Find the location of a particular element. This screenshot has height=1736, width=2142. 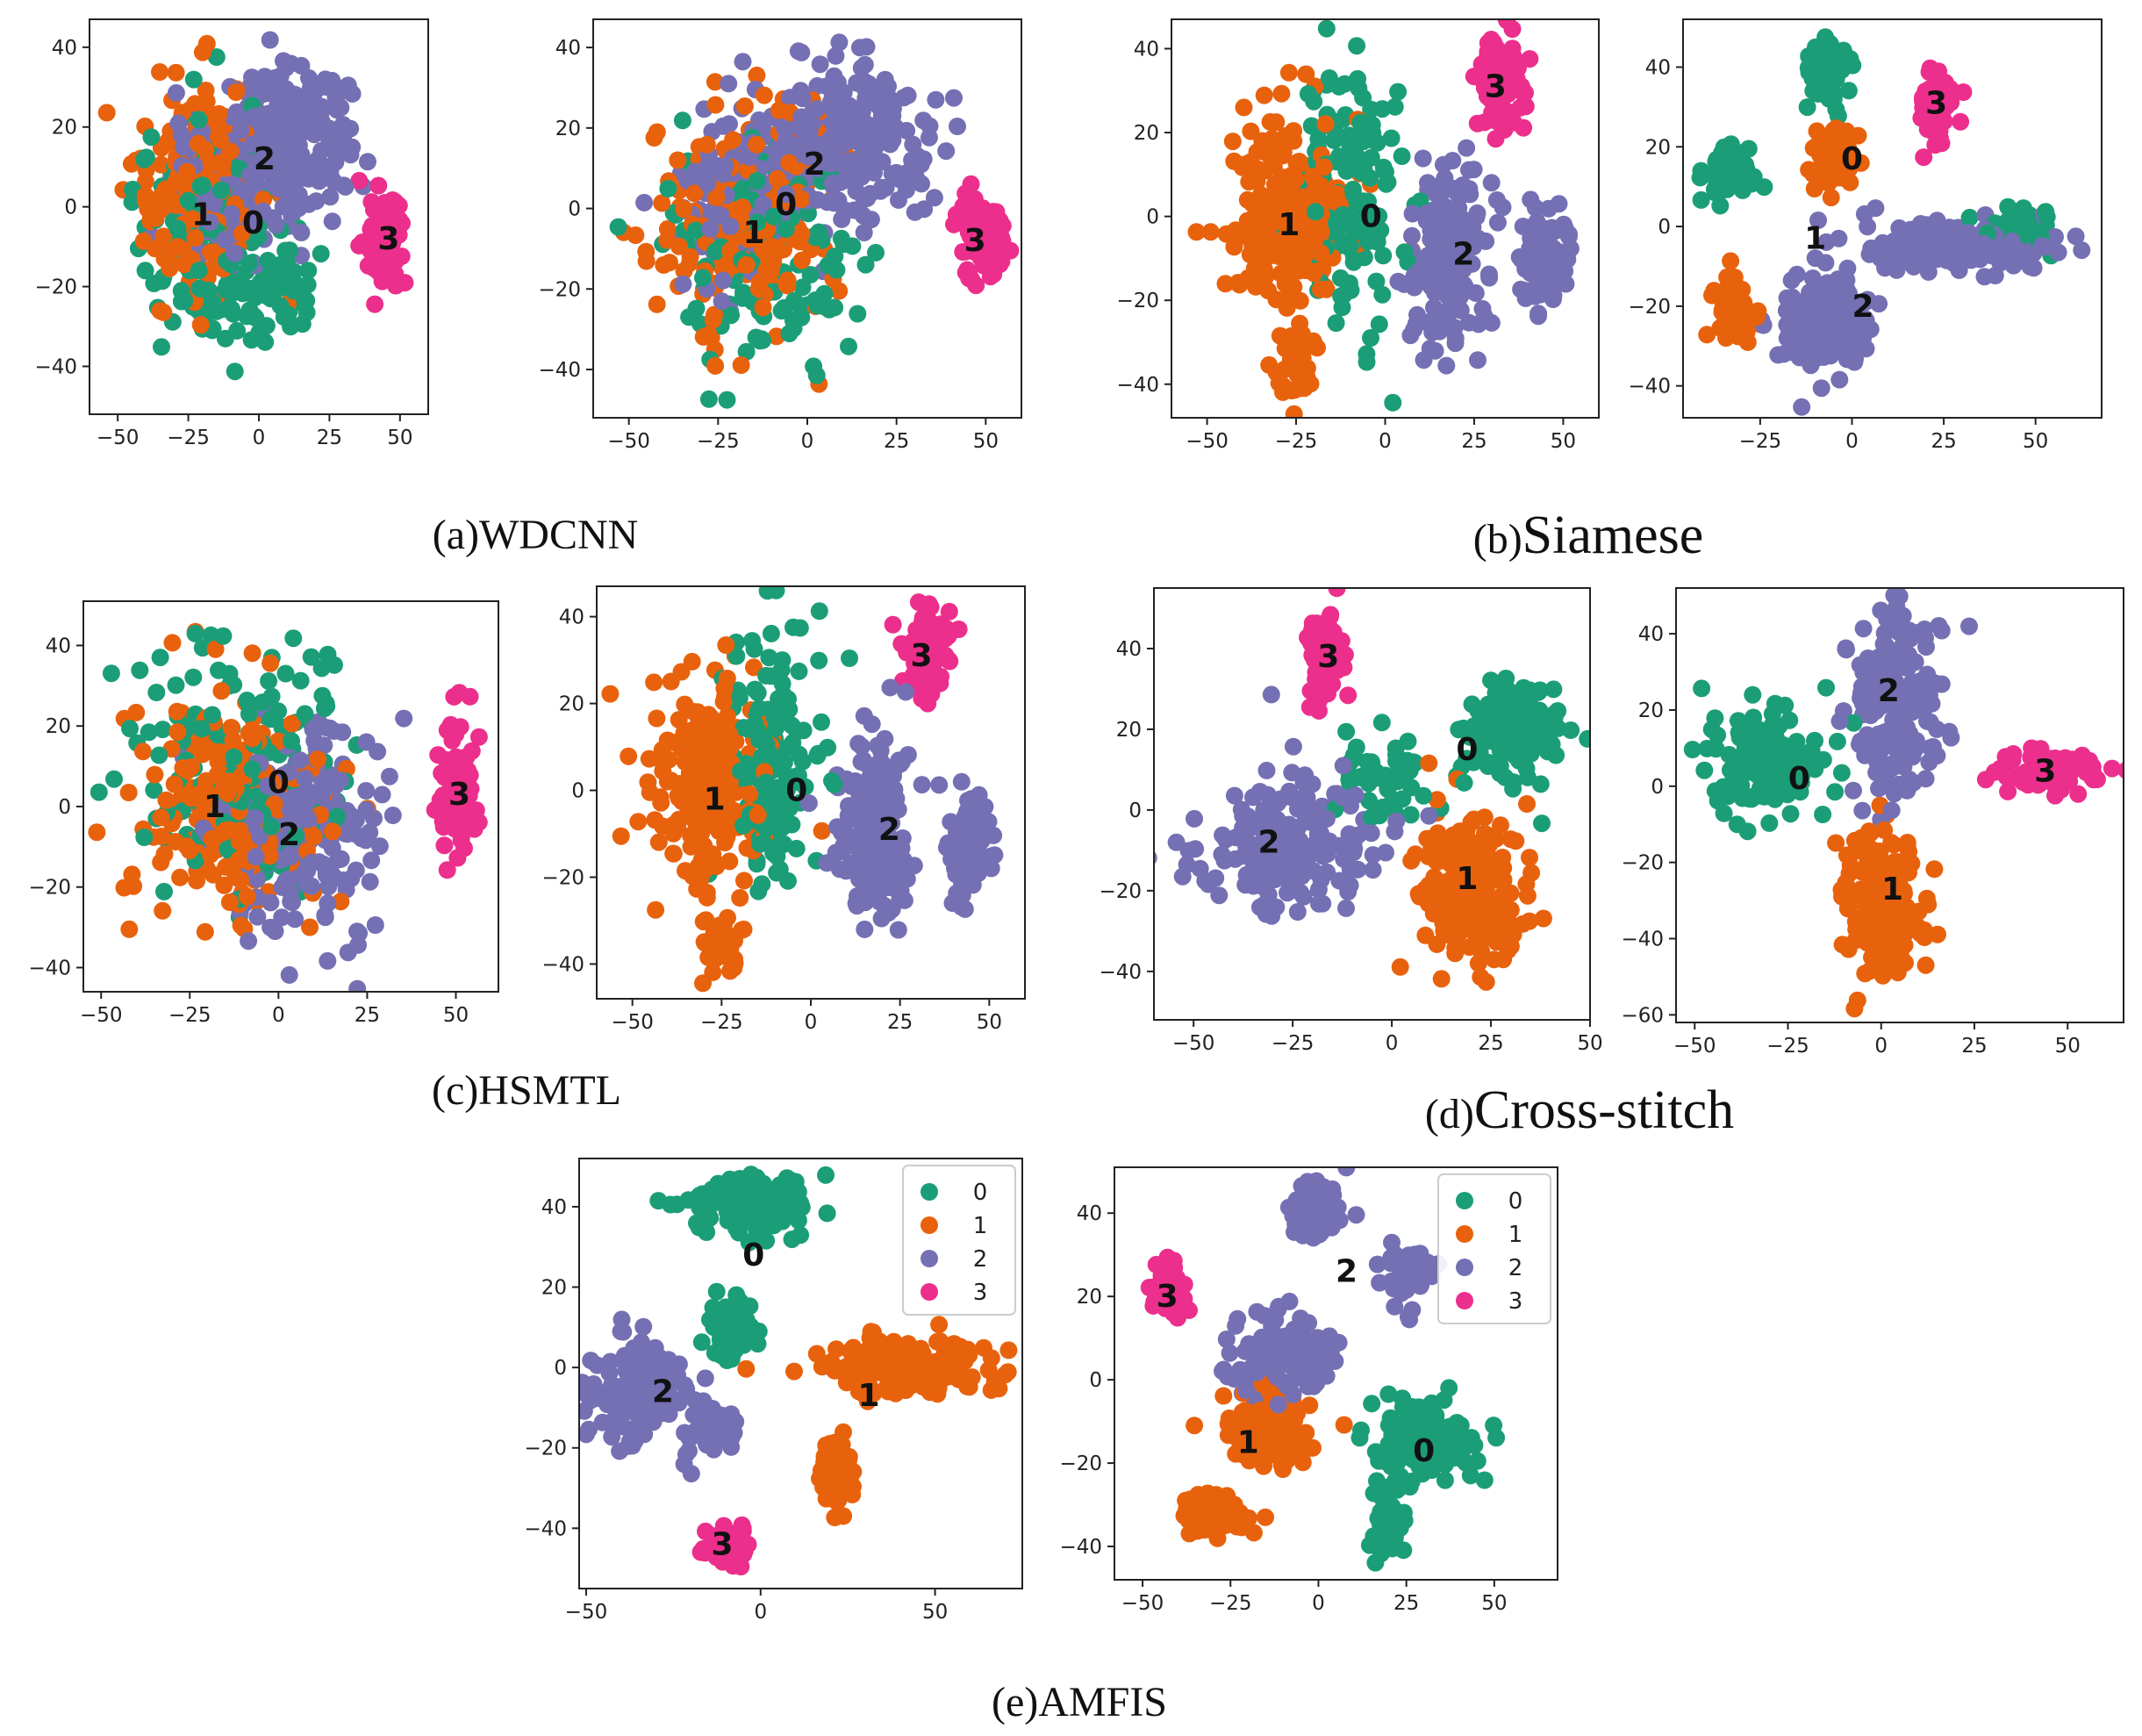

x-tick-label-c1: 0 is located at coordinates (278, 1016).